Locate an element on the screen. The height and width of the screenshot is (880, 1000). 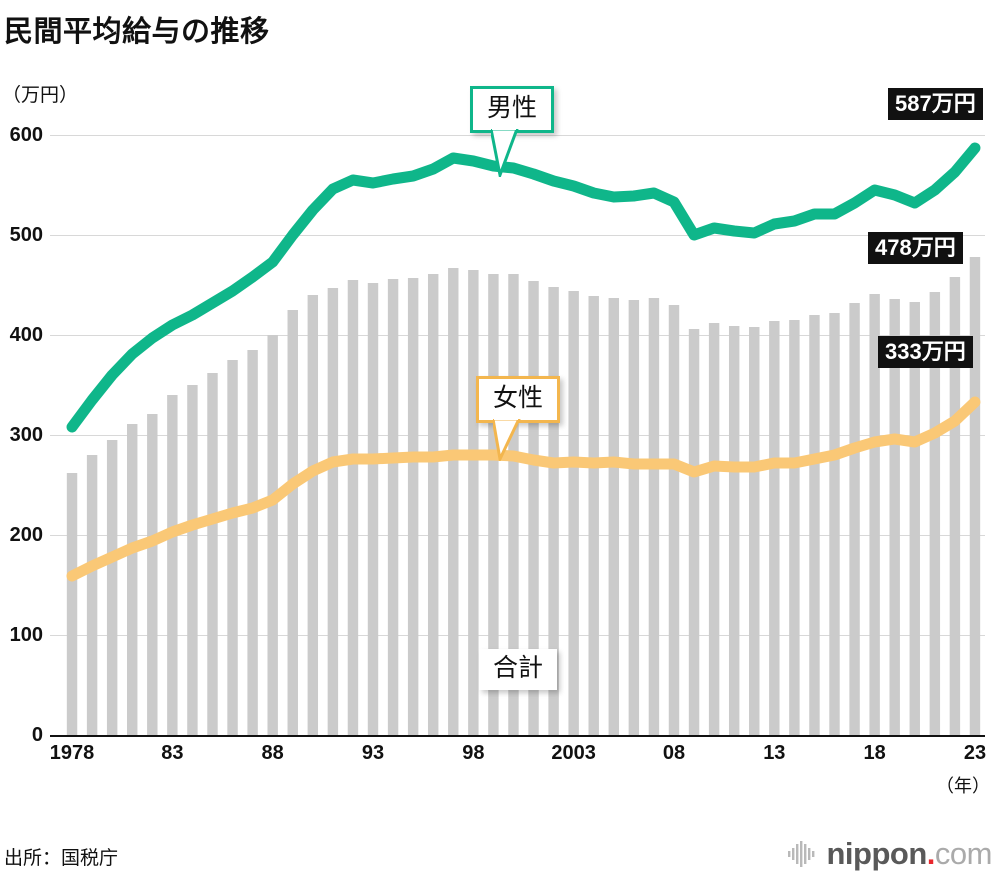
bar-1978 is located at coordinates (72, 604).